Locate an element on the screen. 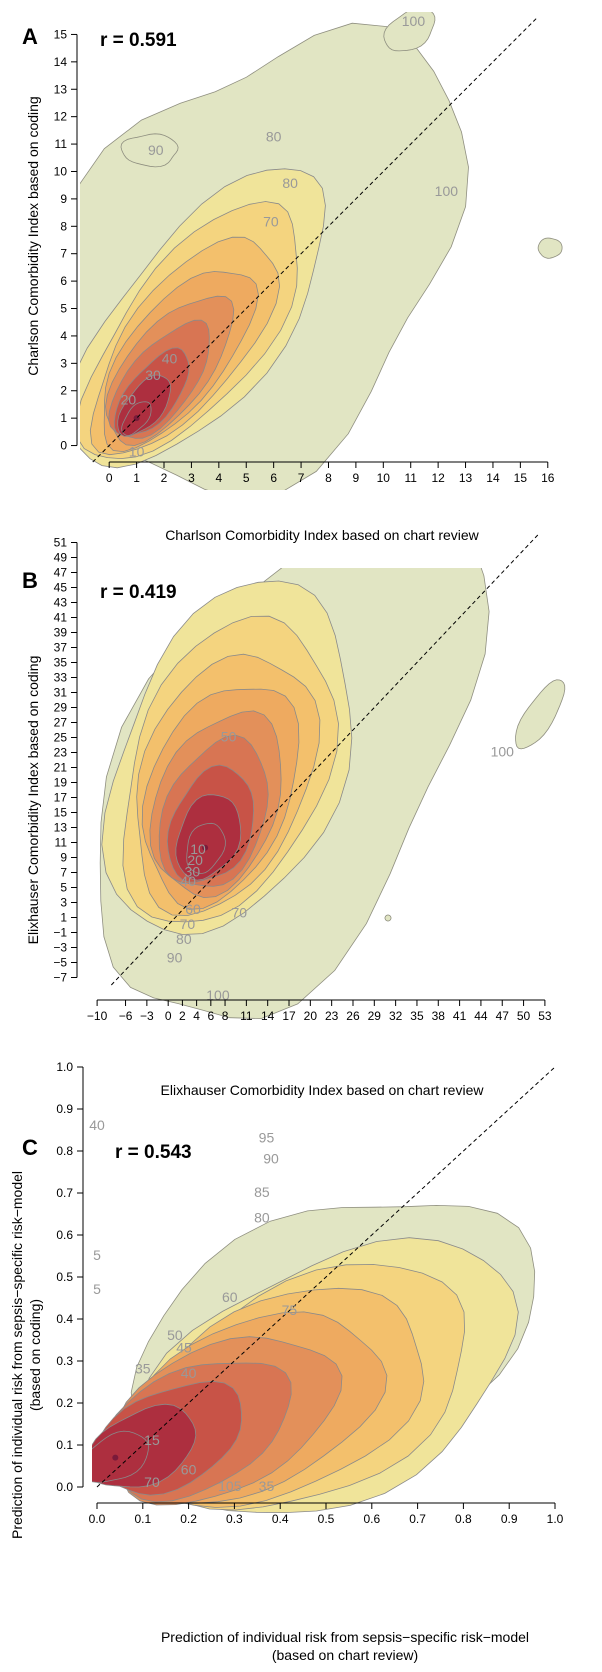  panel-c-x-tick-label: 1.0 is located at coordinates (555, 1519).